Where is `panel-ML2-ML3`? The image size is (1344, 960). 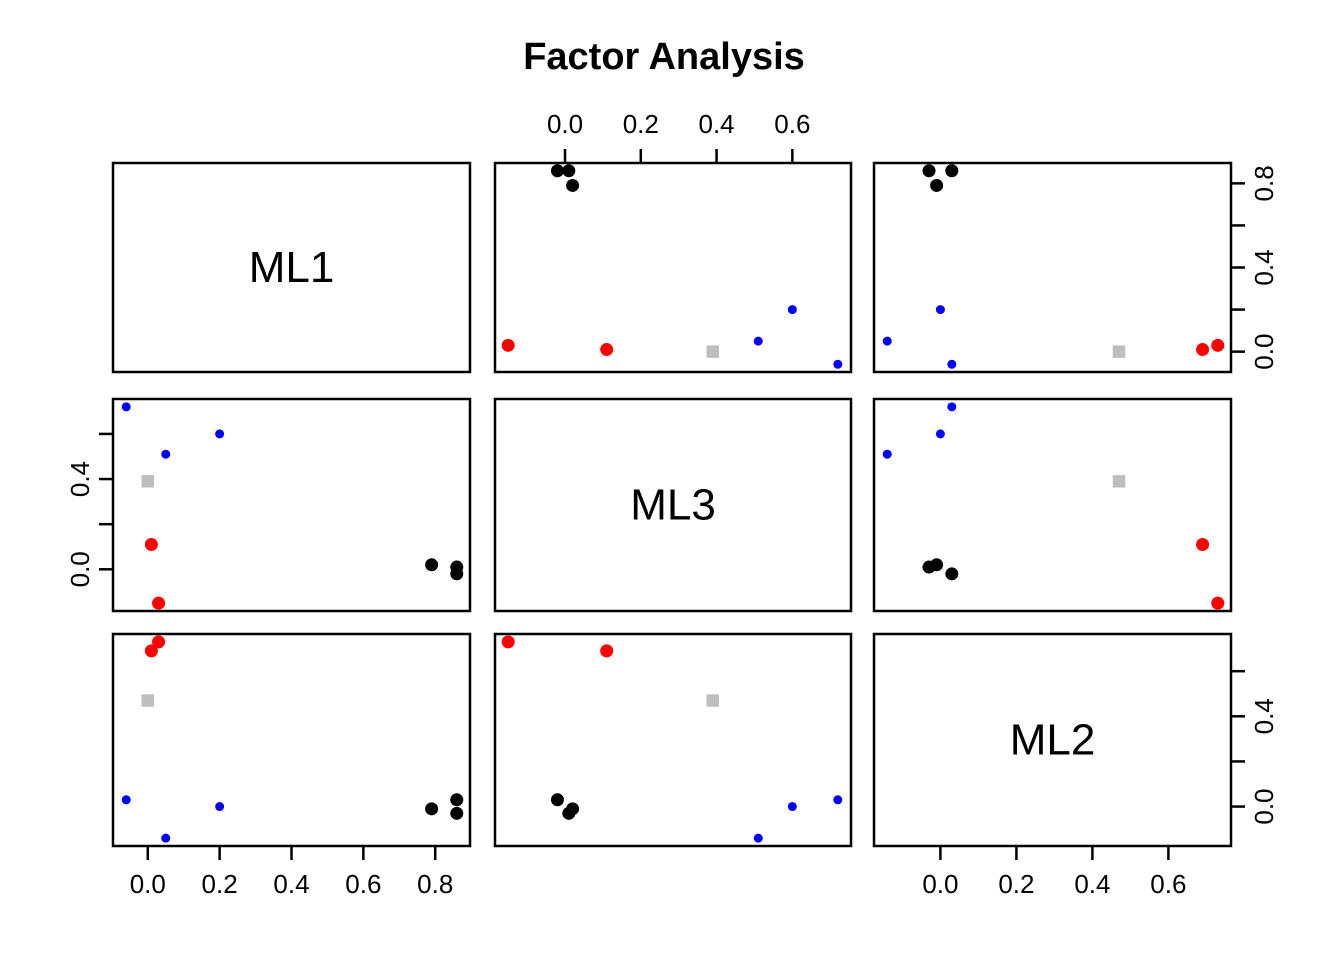
panel-ML2-ML3 is located at coordinates (673, 740).